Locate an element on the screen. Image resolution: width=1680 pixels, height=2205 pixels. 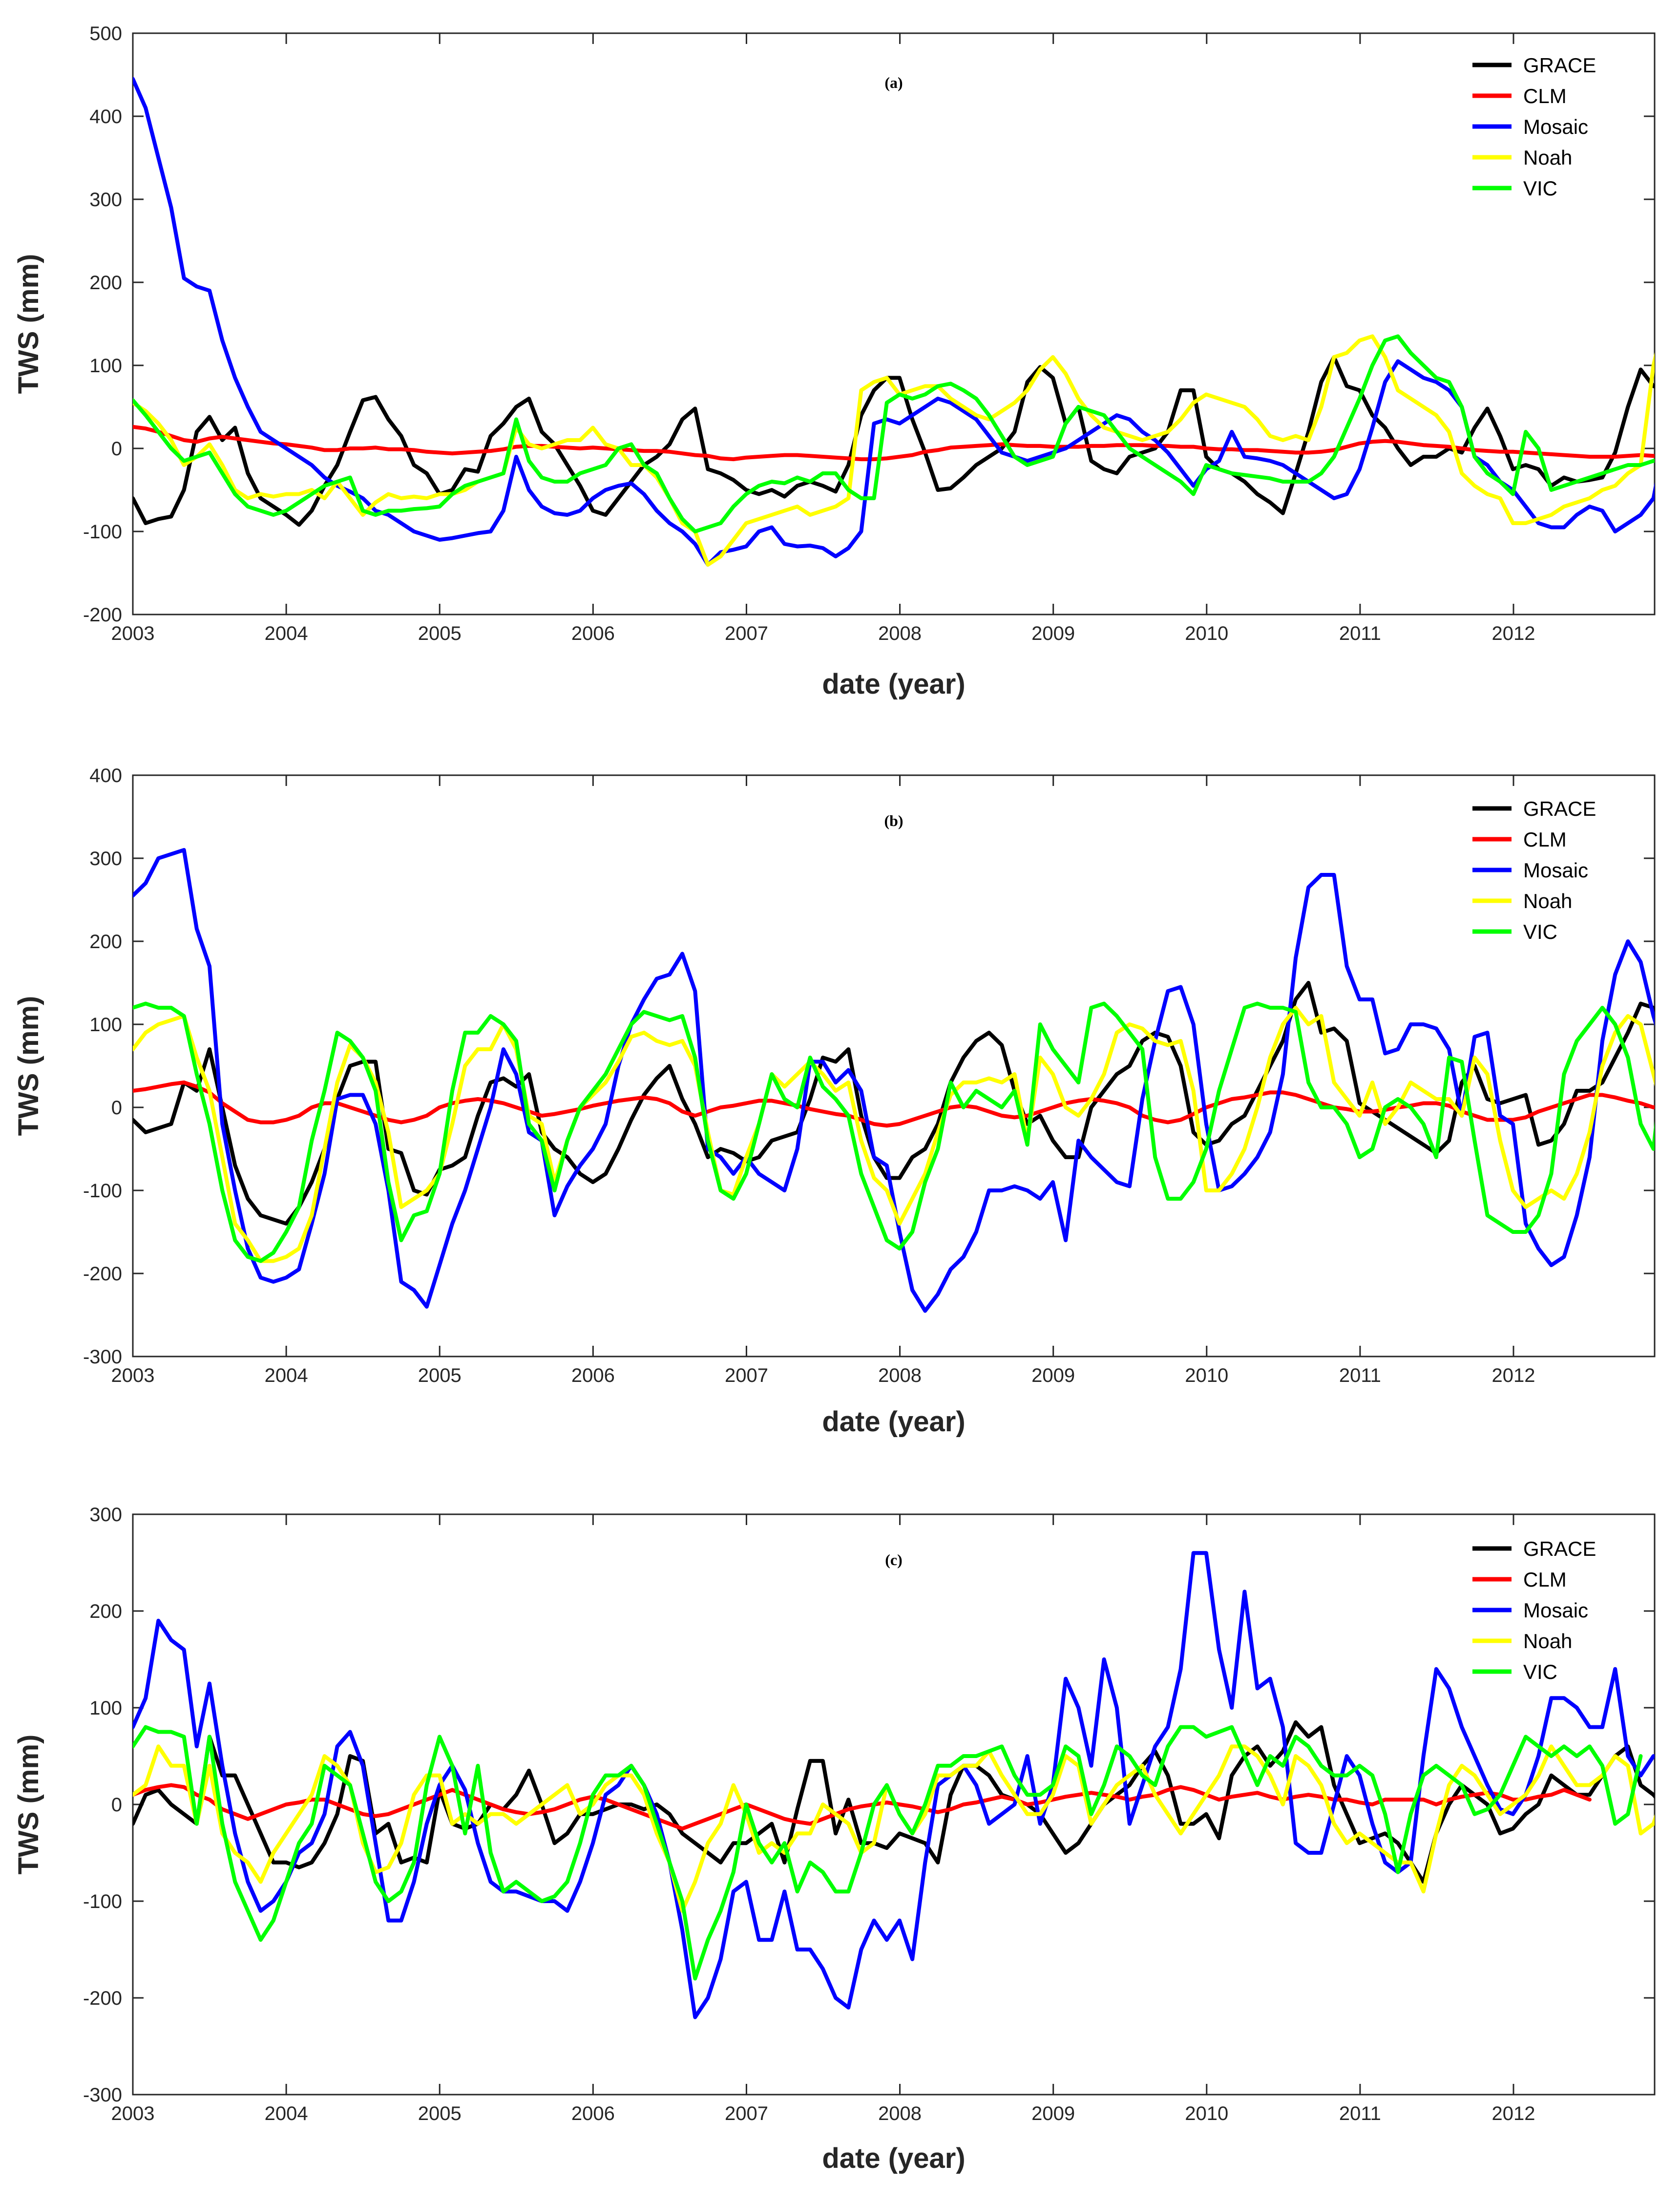
panel-title: (c) is located at coordinates (894, 1560).